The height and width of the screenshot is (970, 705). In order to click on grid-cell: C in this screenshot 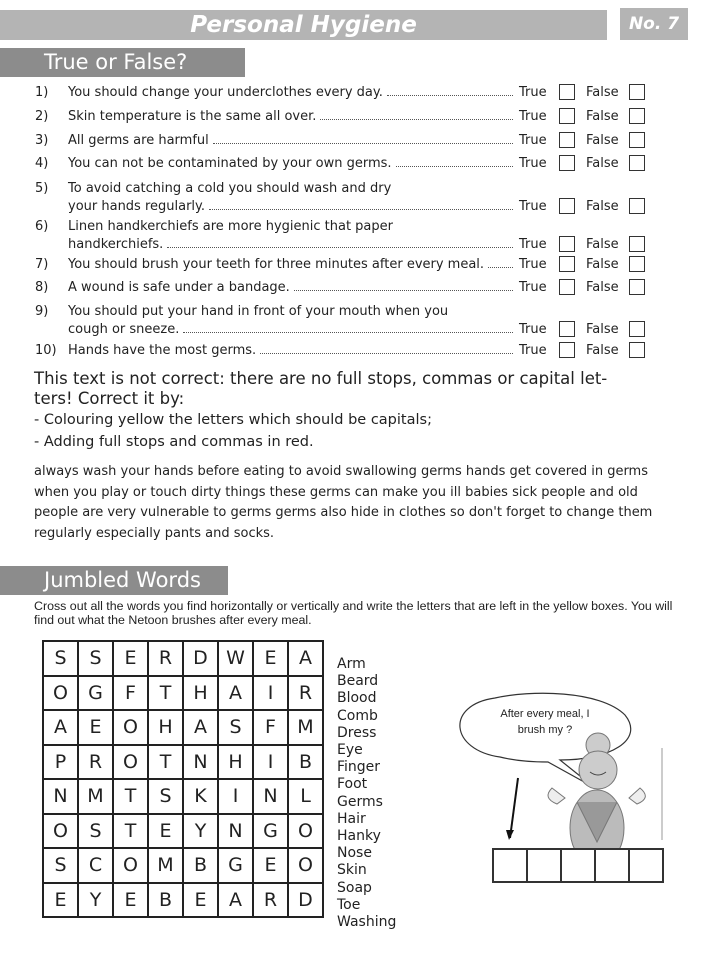, I will do `click(95, 865)`.